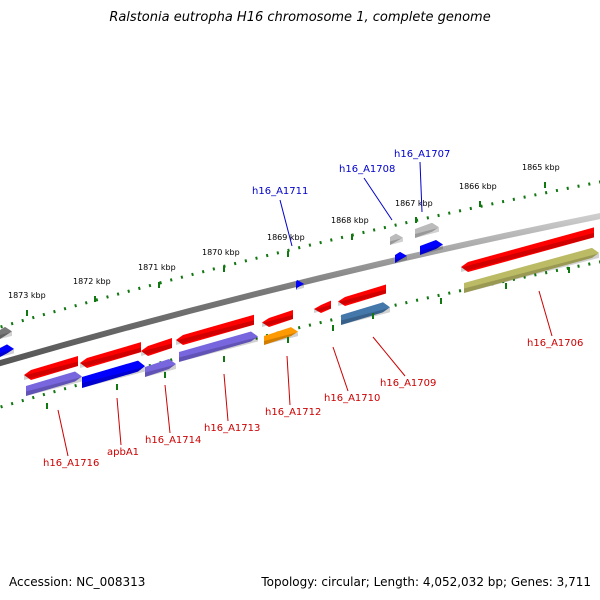  I want to click on gene-block-h16_A1707, so click(431, 247).